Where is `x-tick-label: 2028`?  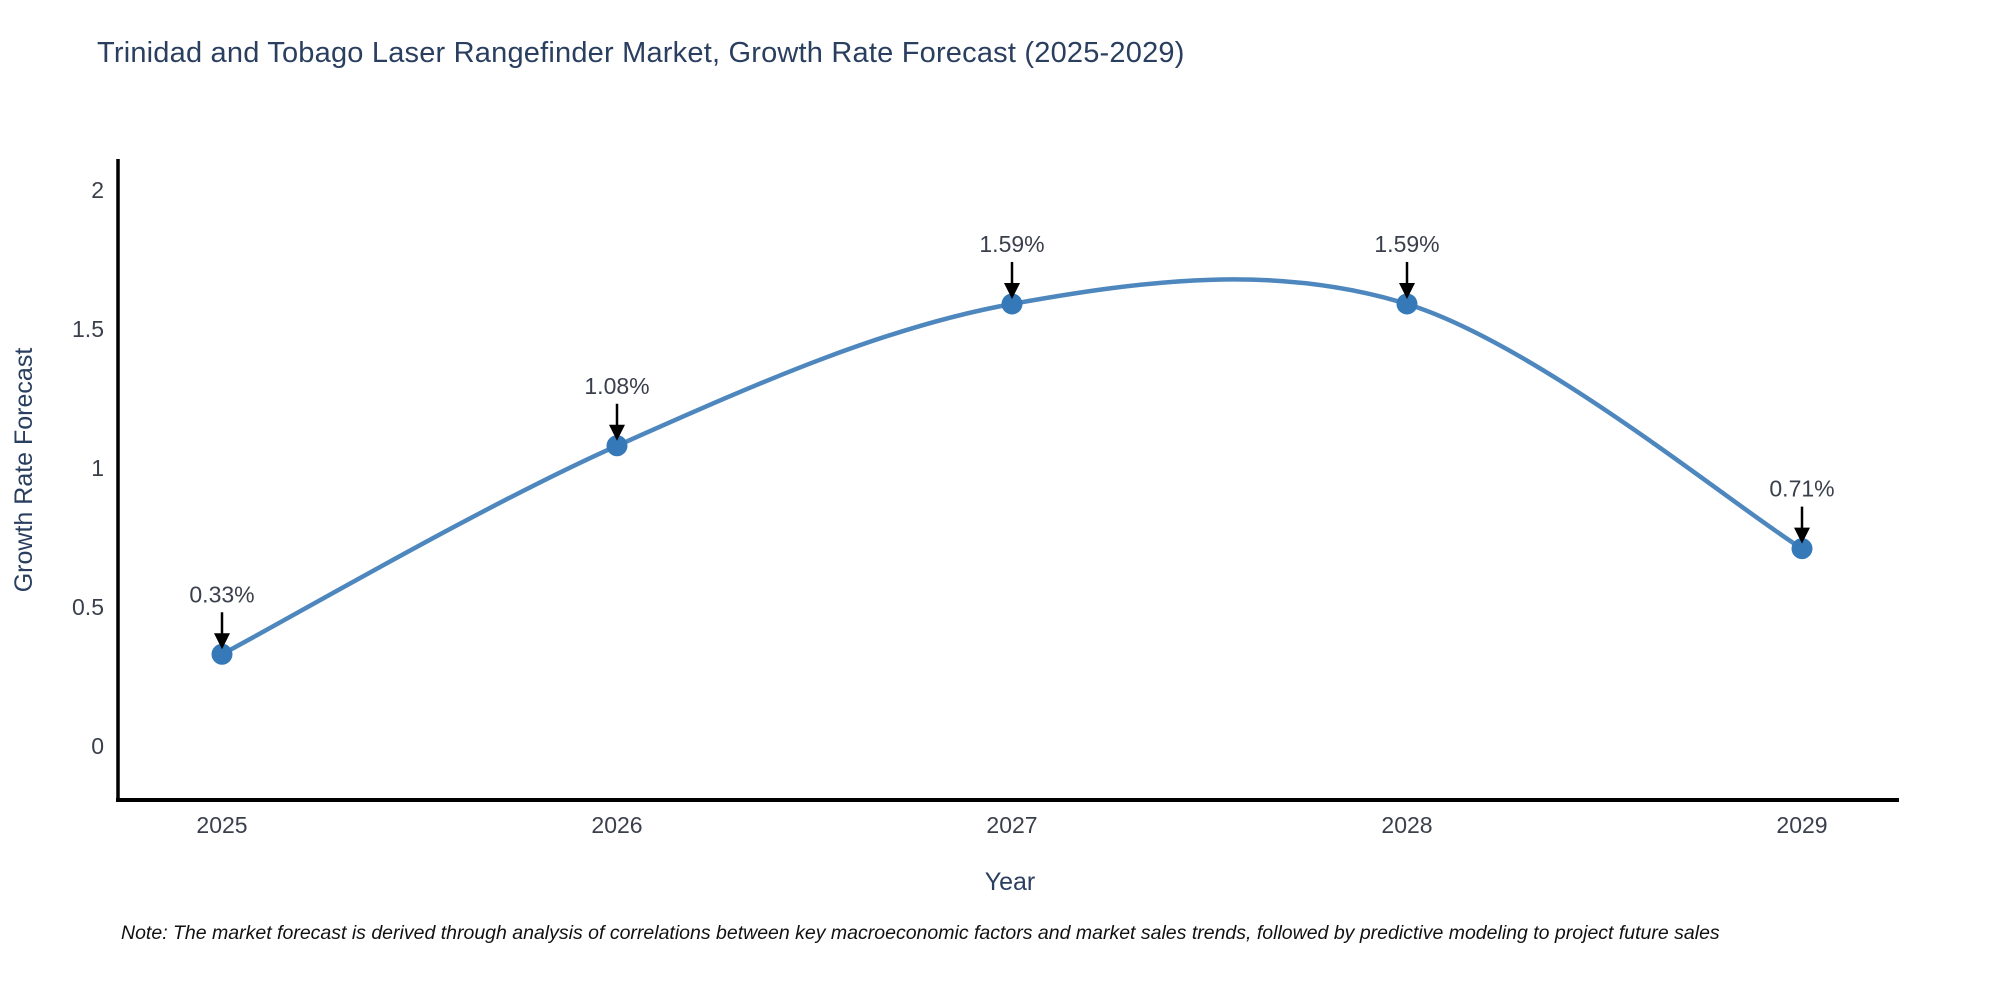 x-tick-label: 2028 is located at coordinates (1406, 825).